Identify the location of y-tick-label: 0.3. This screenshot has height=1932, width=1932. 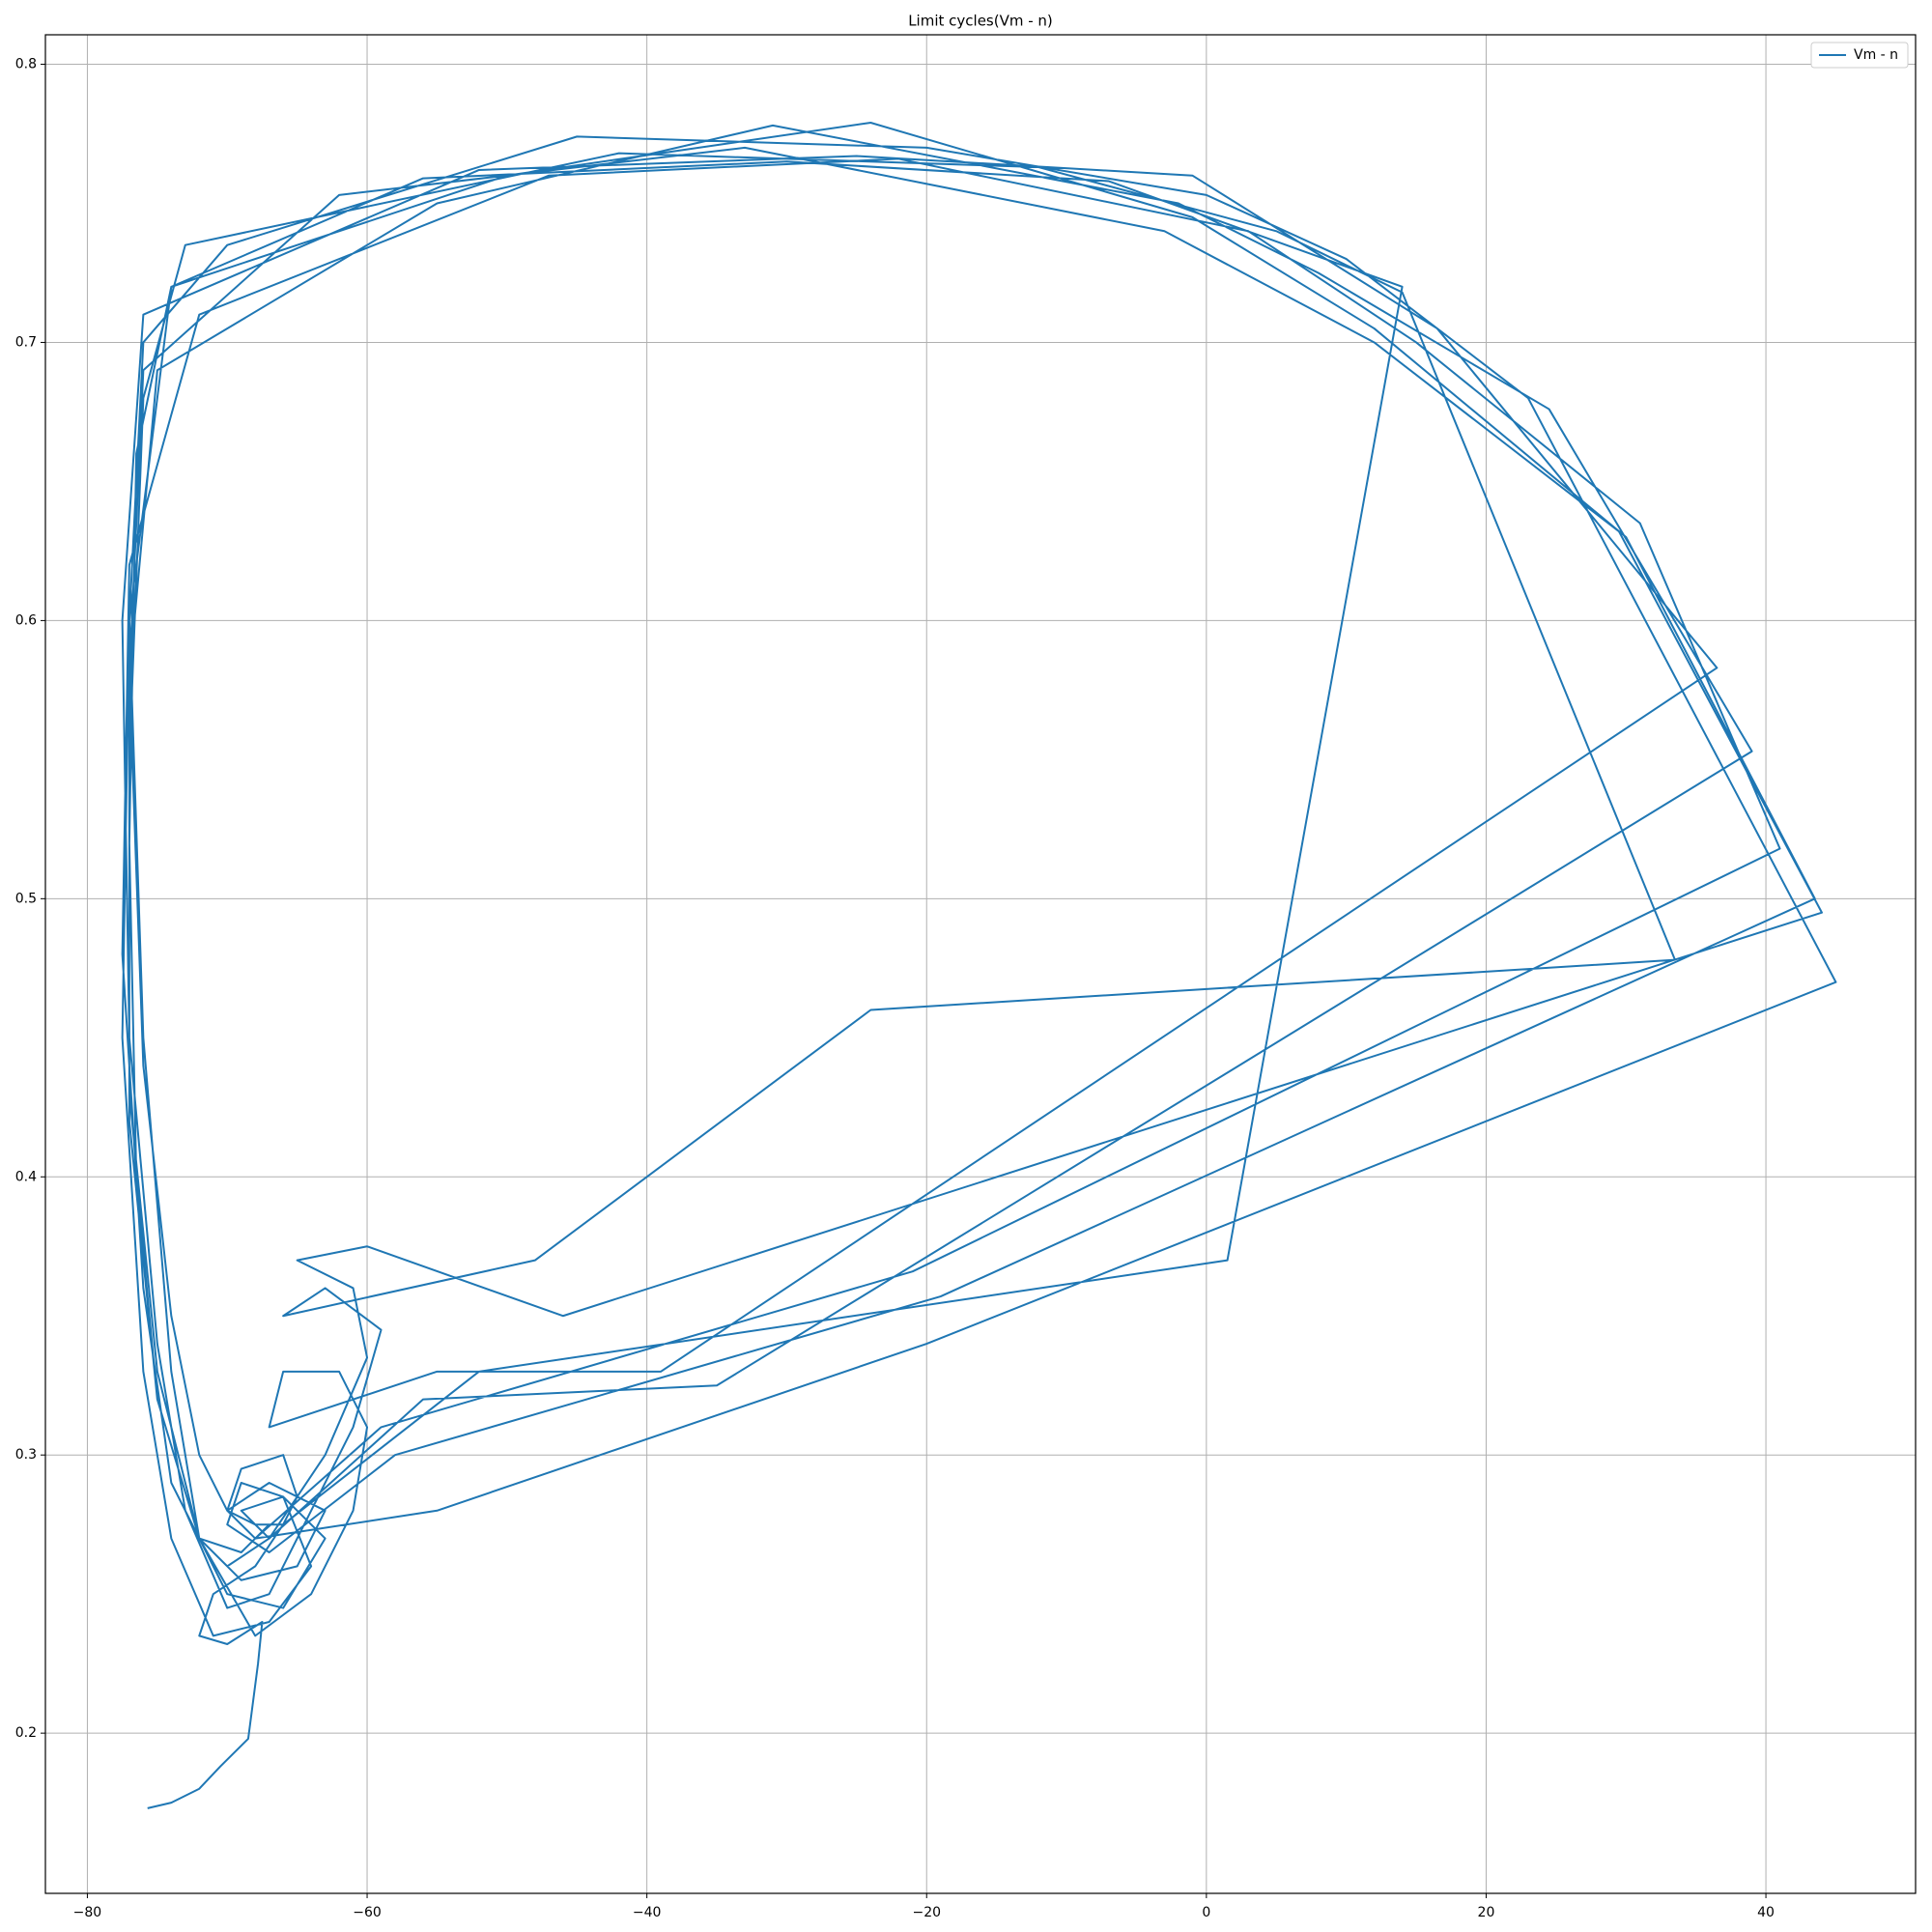
(26, 1455).